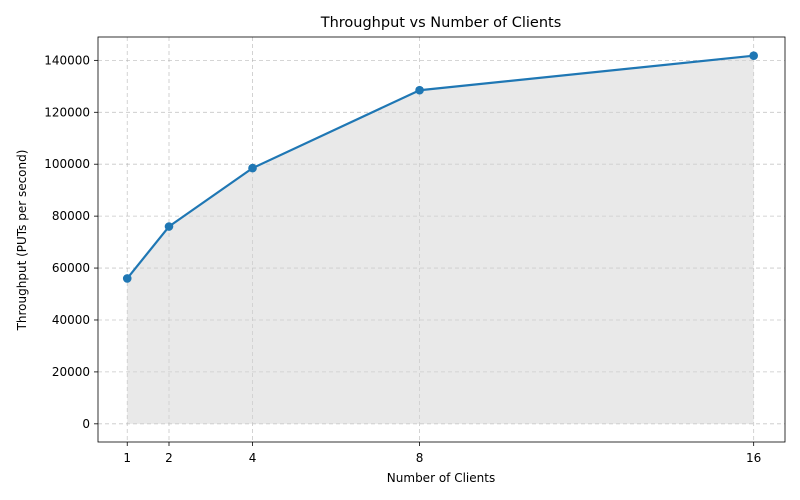  What do you see at coordinates (169, 458) in the screenshot?
I see `x-tick-label: 2` at bounding box center [169, 458].